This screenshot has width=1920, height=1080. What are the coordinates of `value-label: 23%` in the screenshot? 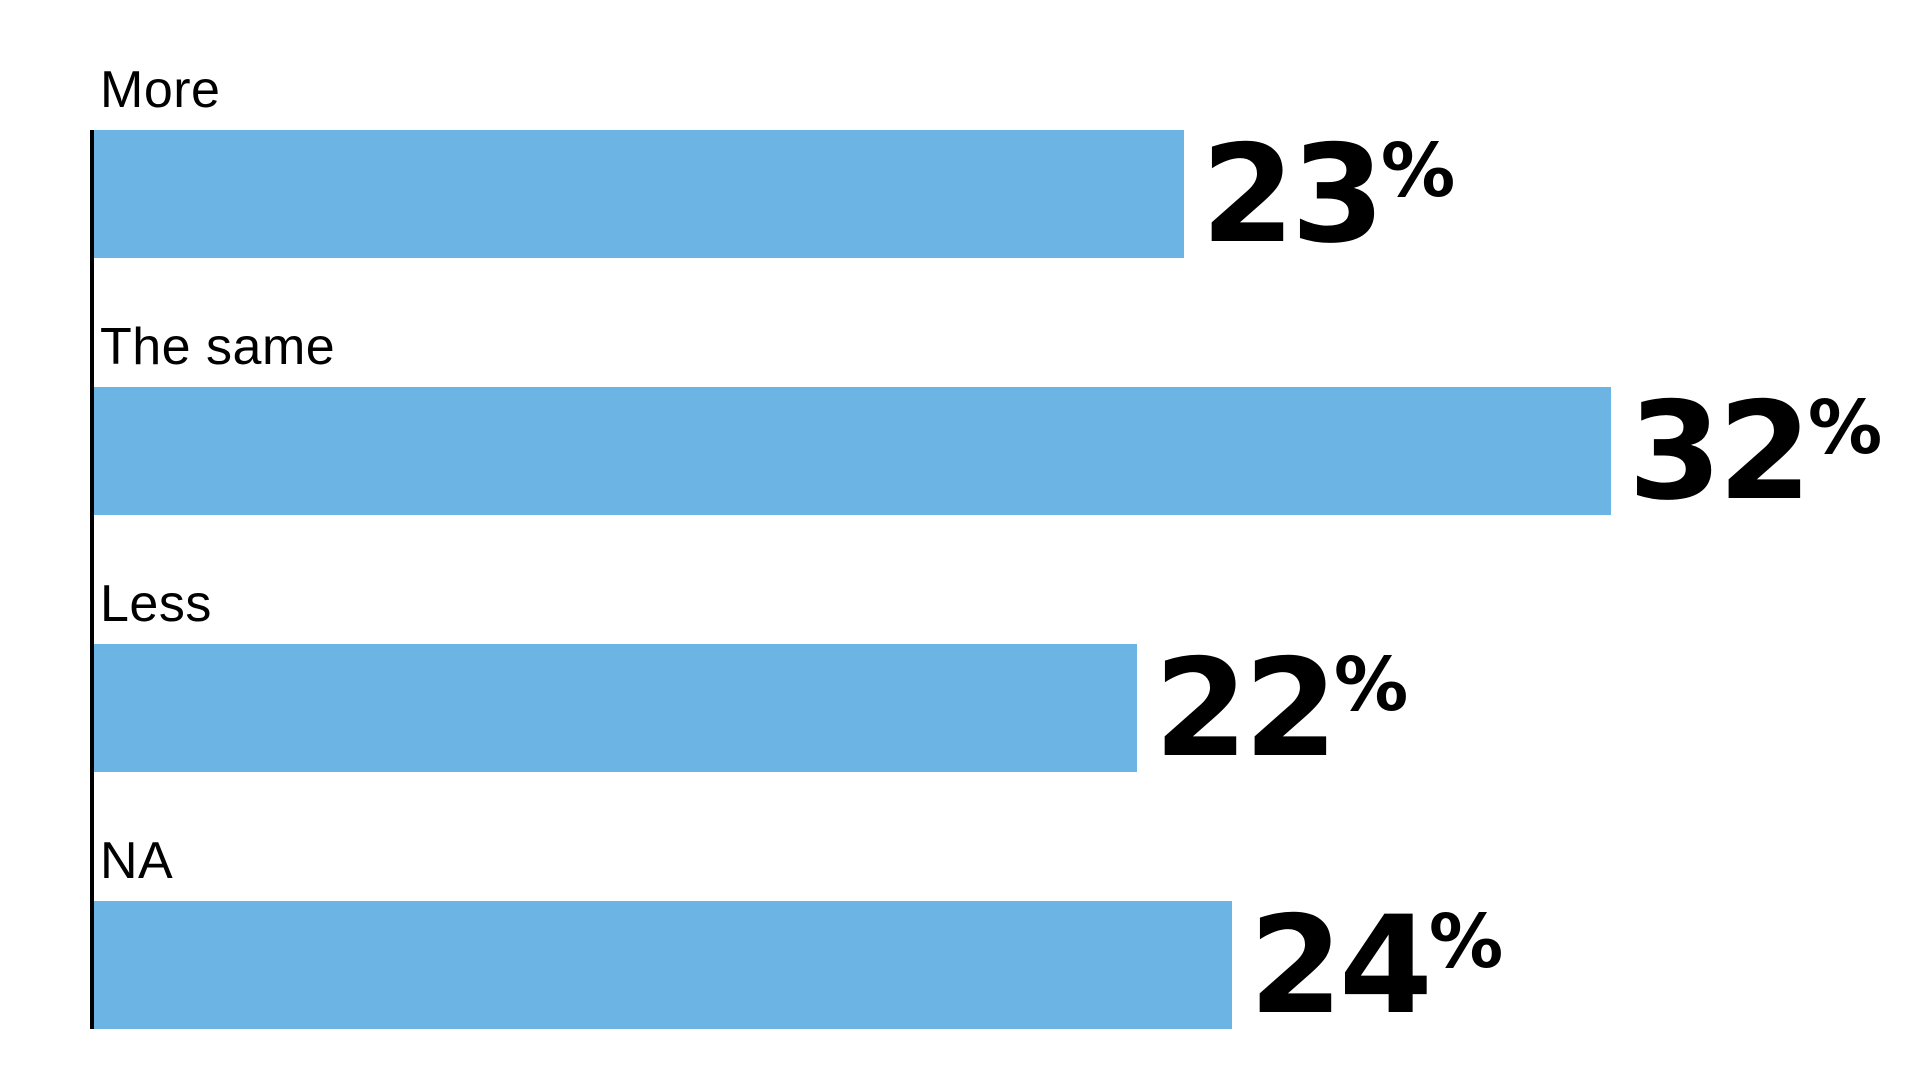 It's located at (1328, 194).